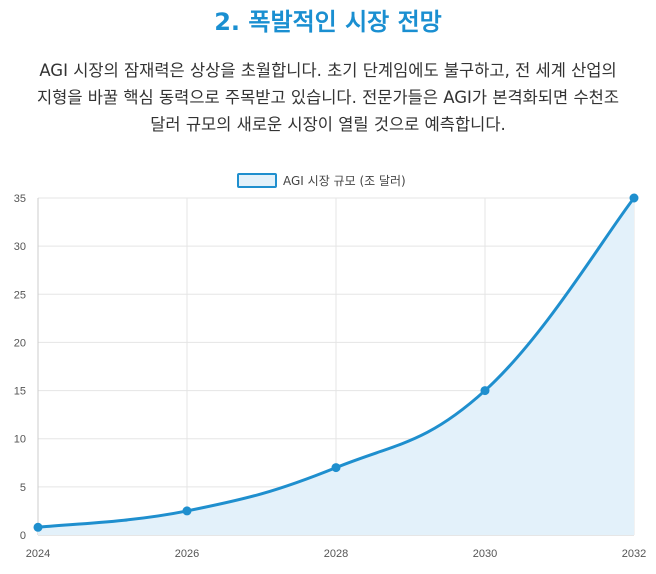 This screenshot has height=574, width=656. I want to click on legend-swatch, so click(257, 180).